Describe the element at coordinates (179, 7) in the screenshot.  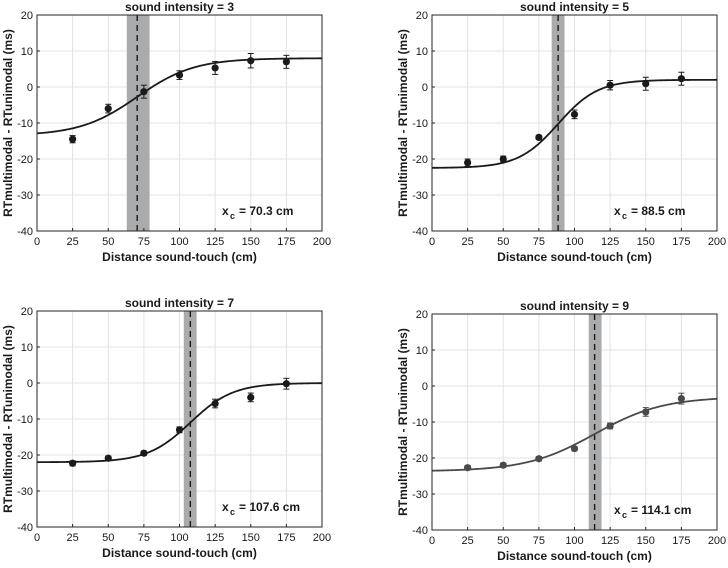
I see `chart-title: sound intensity = 3` at that location.